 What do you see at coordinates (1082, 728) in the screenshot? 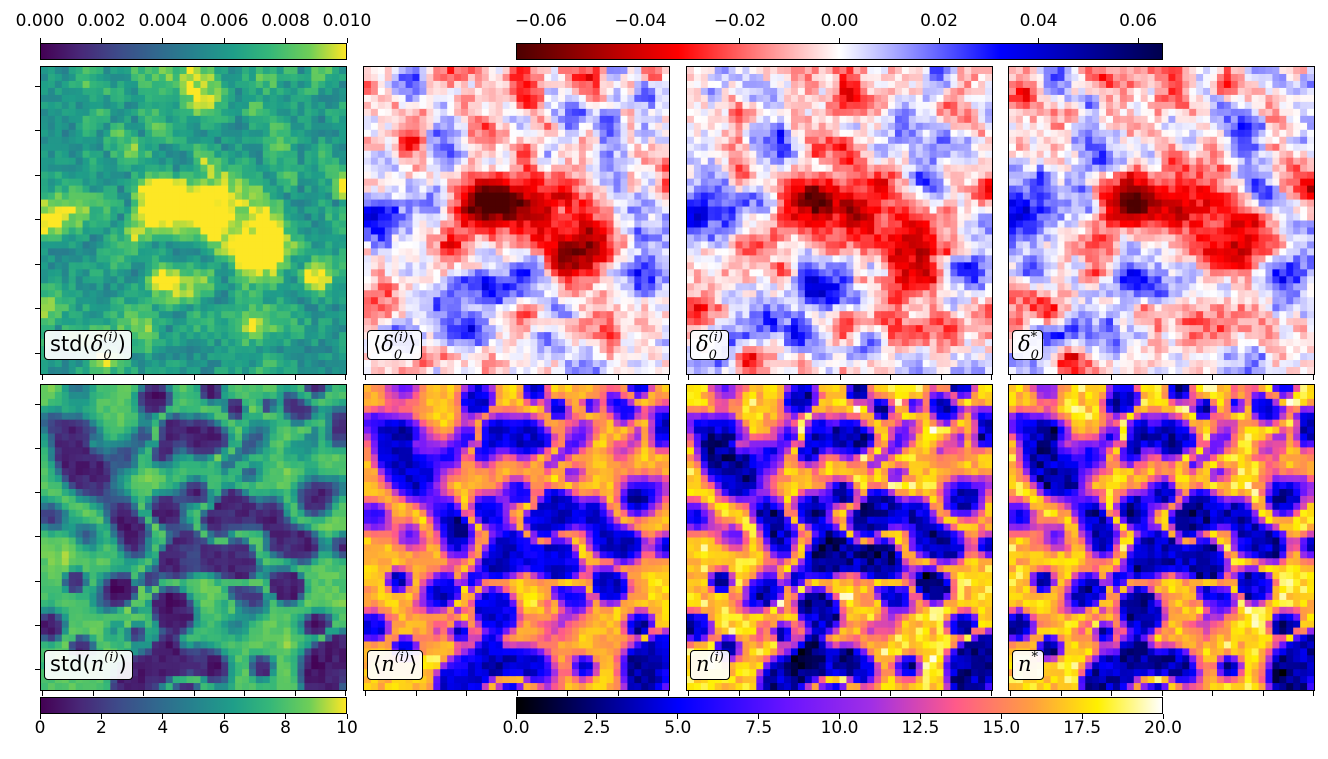
I see `colorbar-tick-label: 17.5` at bounding box center [1082, 728].